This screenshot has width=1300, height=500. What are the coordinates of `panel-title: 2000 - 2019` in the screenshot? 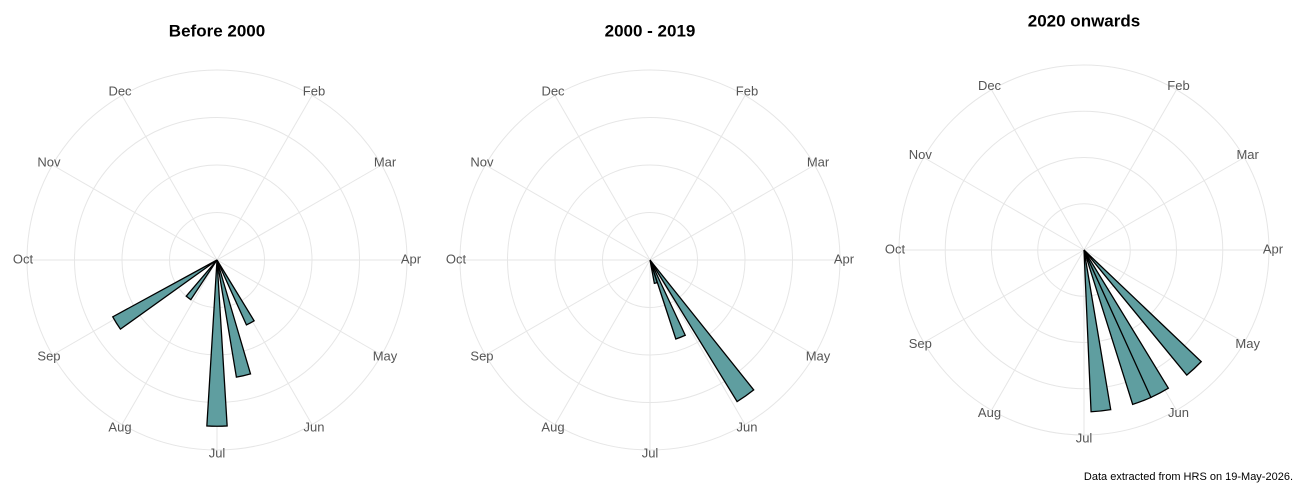 It's located at (650, 30).